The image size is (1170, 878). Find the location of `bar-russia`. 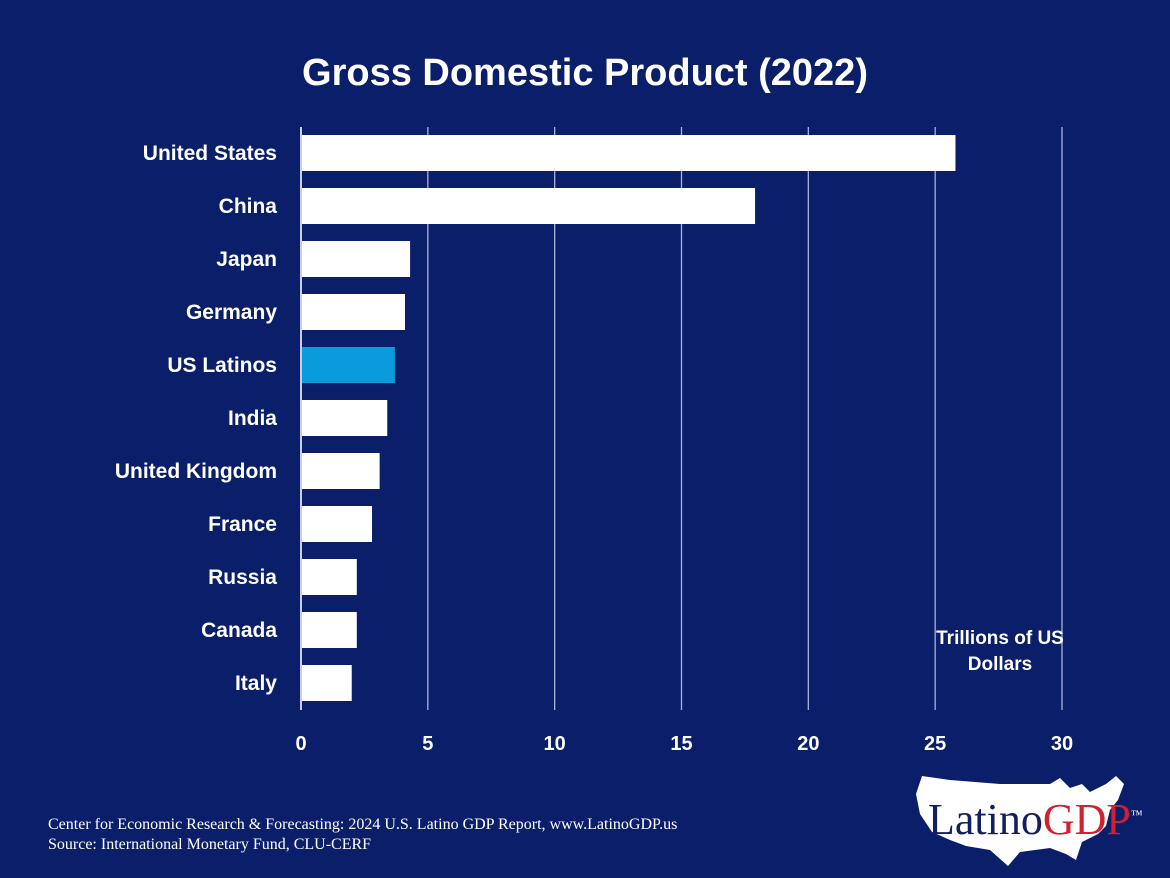

bar-russia is located at coordinates (329, 577).